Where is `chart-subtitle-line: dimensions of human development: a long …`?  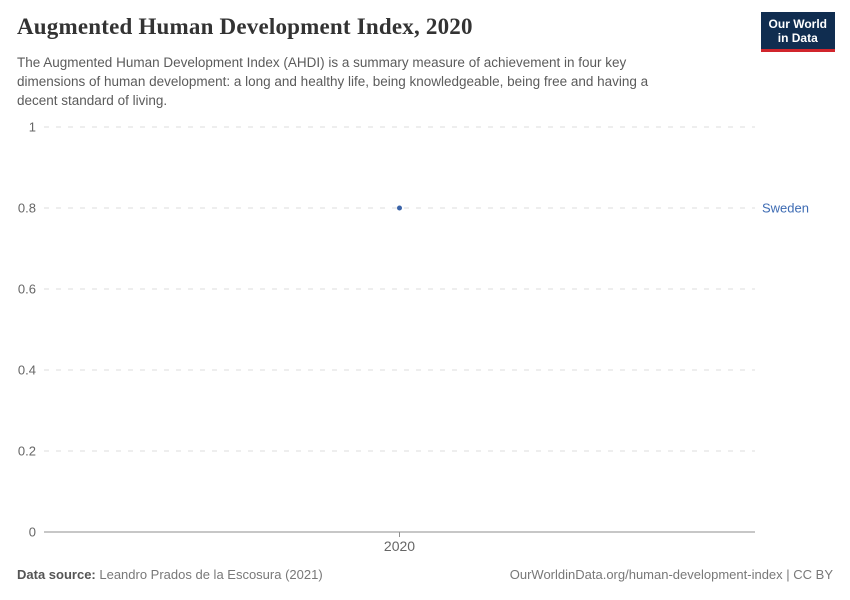 chart-subtitle-line: dimensions of human development: a long … is located at coordinates (333, 81).